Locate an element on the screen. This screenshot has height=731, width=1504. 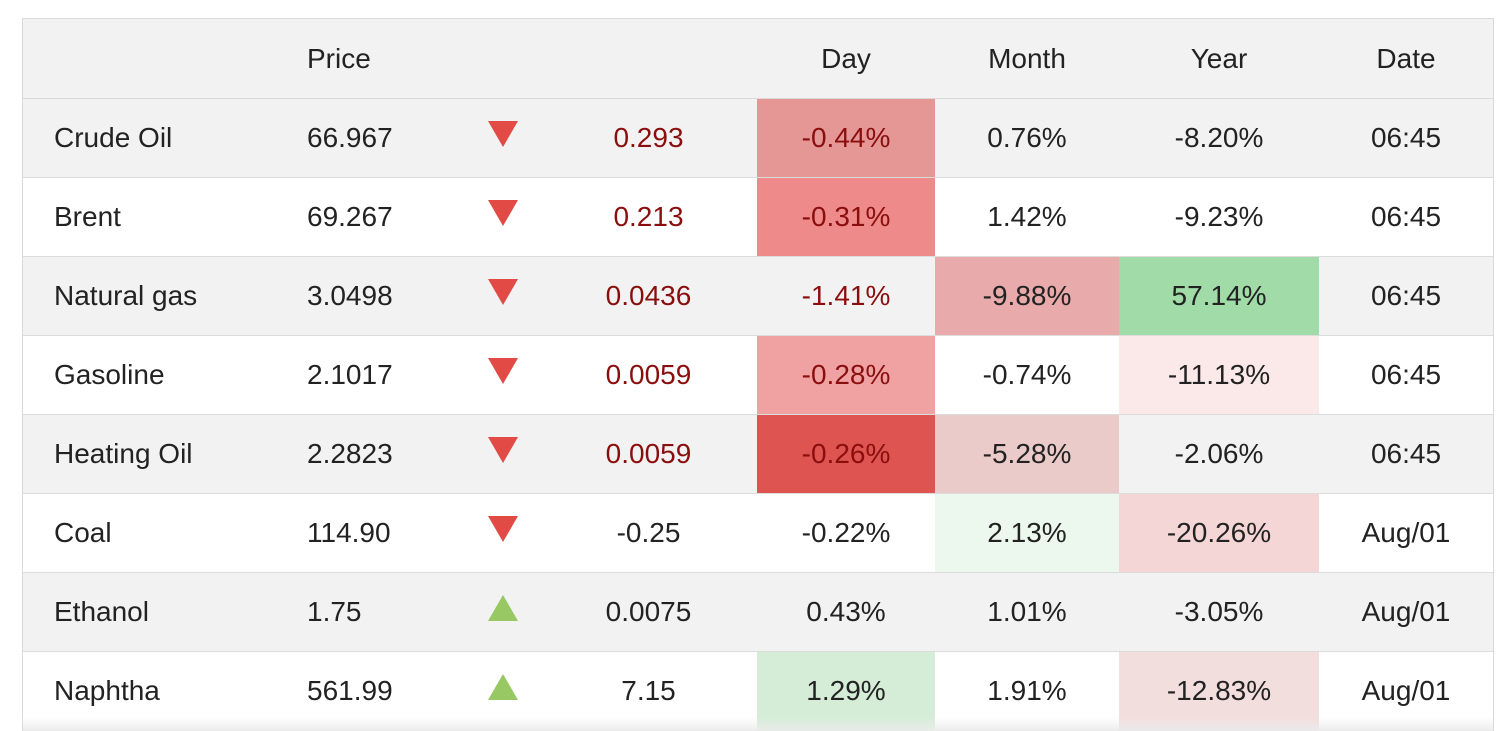
day-pct-cell: -0.31% is located at coordinates (846, 217).